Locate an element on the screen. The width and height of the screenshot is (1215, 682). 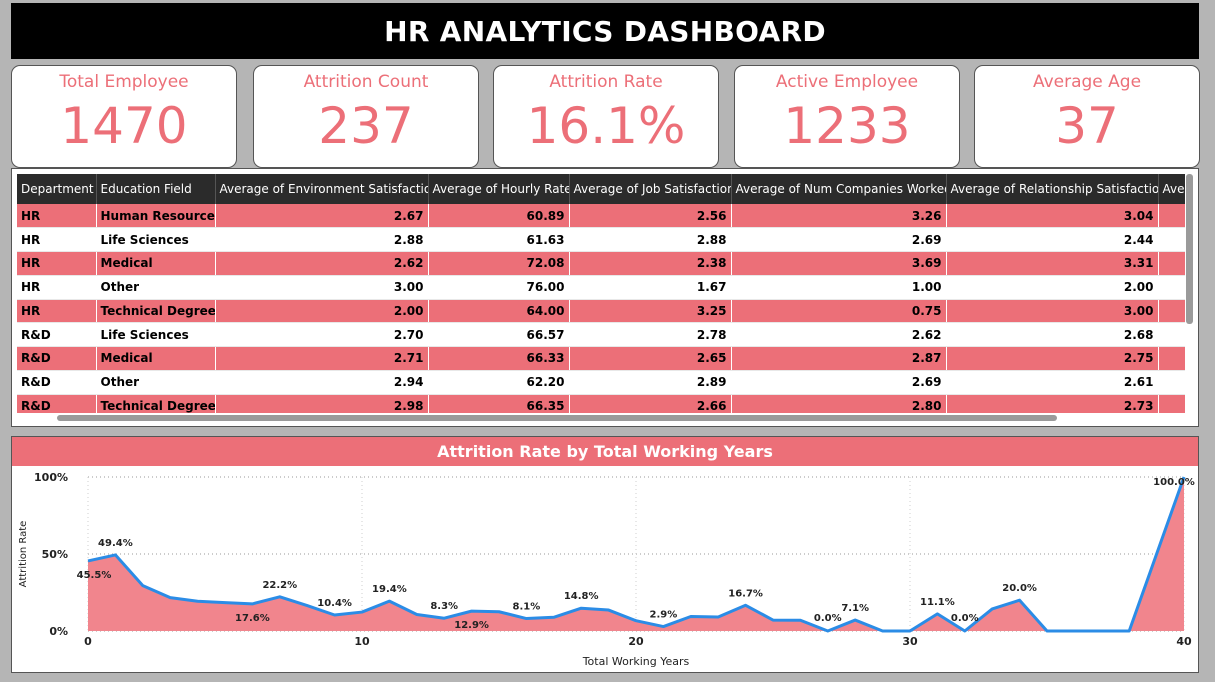
cell-job-satisfaction: 3.25 is located at coordinates (650, 311).